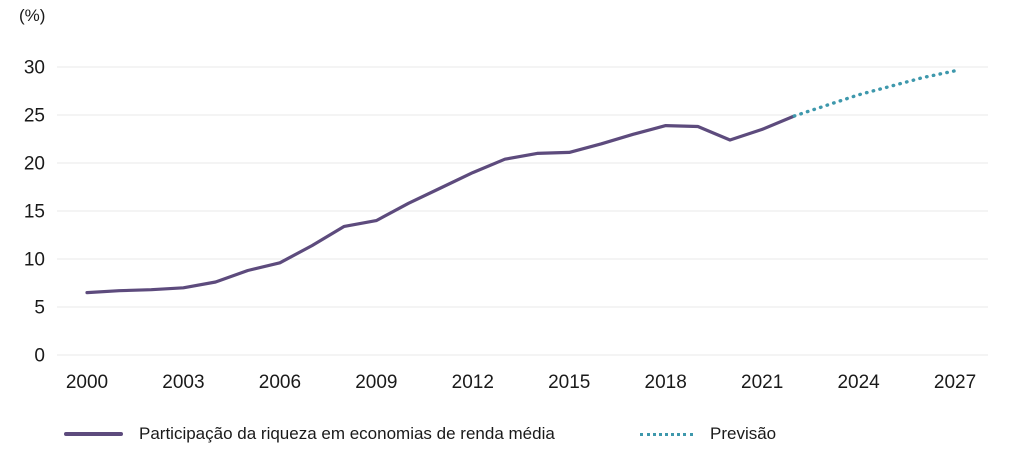  What do you see at coordinates (569, 382) in the screenshot?
I see `x-tick-label: 2015` at bounding box center [569, 382].